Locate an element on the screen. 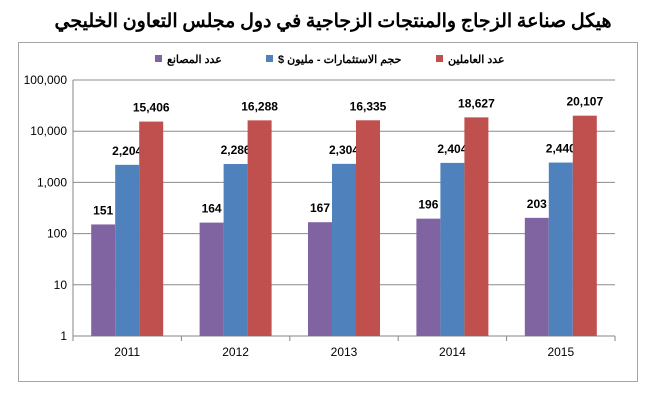 This screenshot has height=412, width=666. data-label: 167 is located at coordinates (320, 208).